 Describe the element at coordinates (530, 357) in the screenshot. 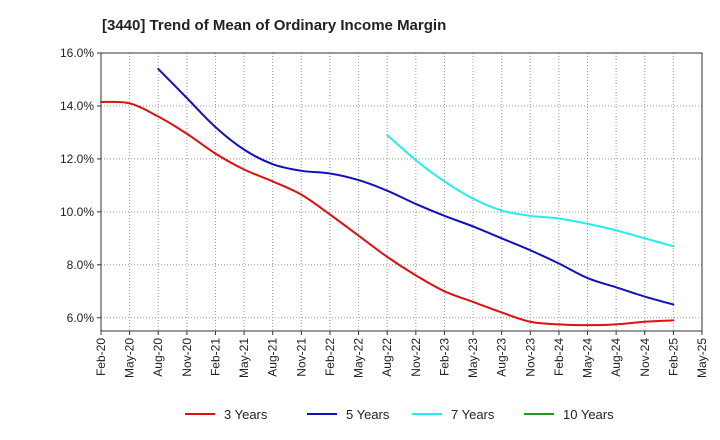

I see `x-tick-label: Nov-23` at that location.